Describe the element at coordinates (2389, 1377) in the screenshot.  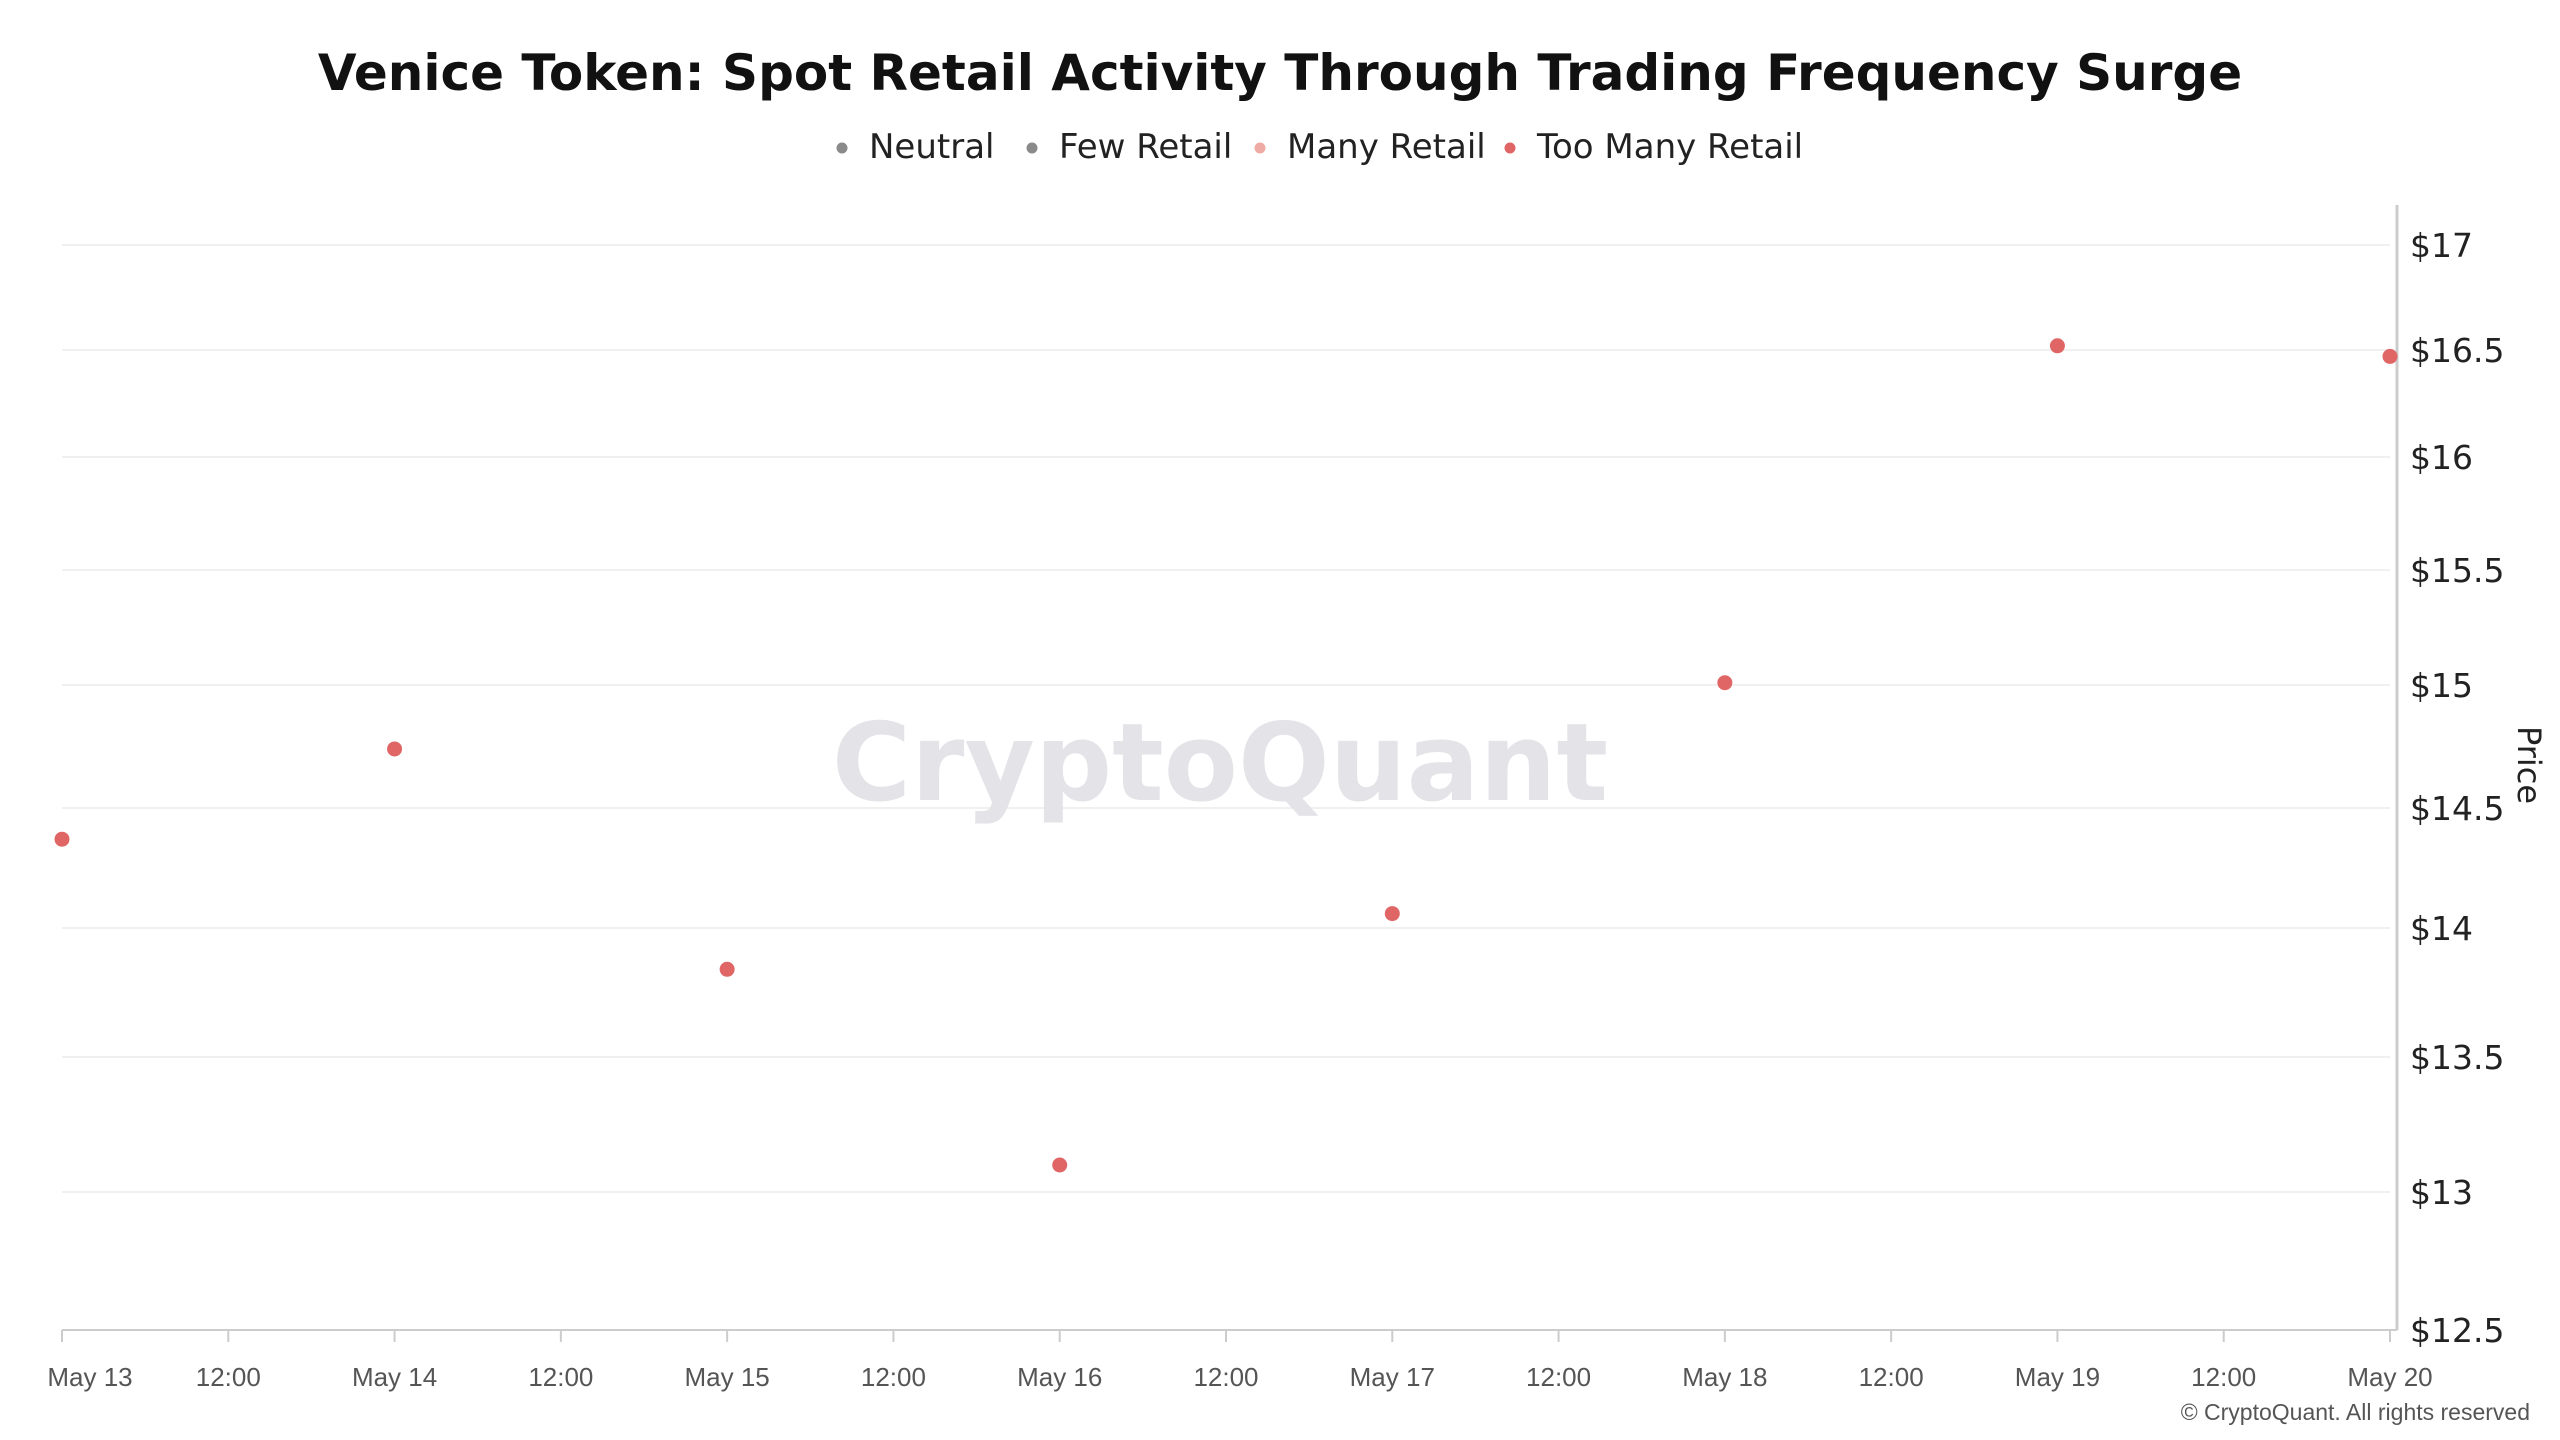
I see `x-tick-label: May 20` at that location.